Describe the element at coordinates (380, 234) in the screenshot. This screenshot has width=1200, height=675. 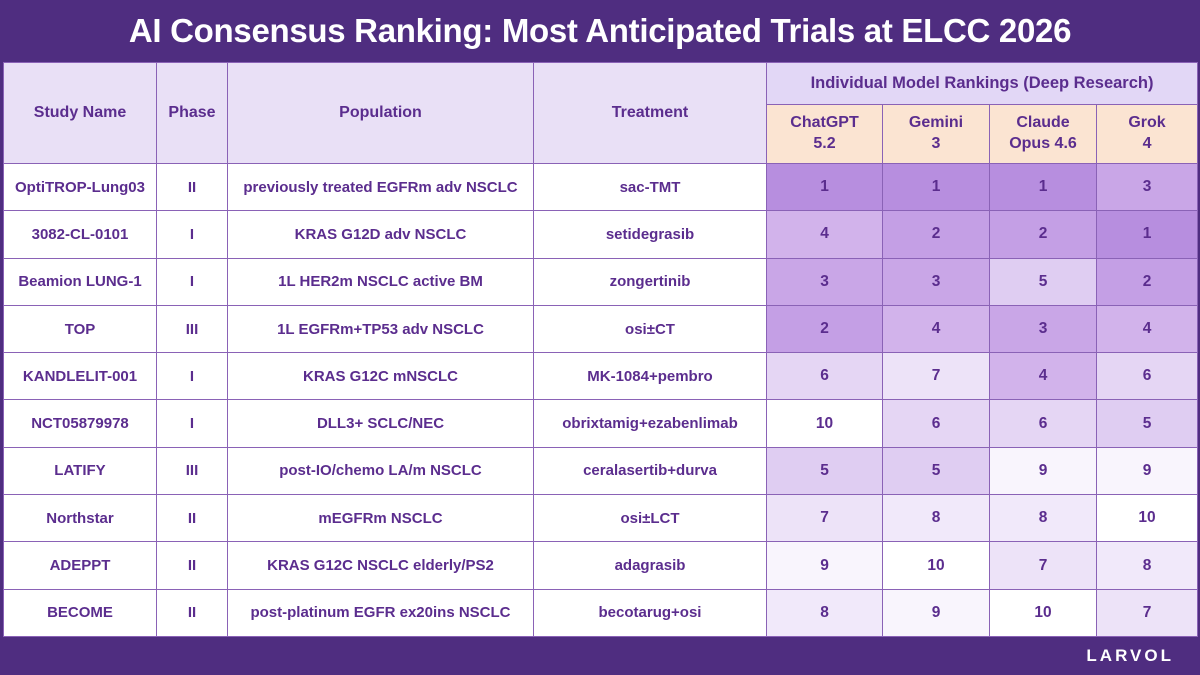
I see `population-cell: KRAS G12D adv NSCLC` at that location.